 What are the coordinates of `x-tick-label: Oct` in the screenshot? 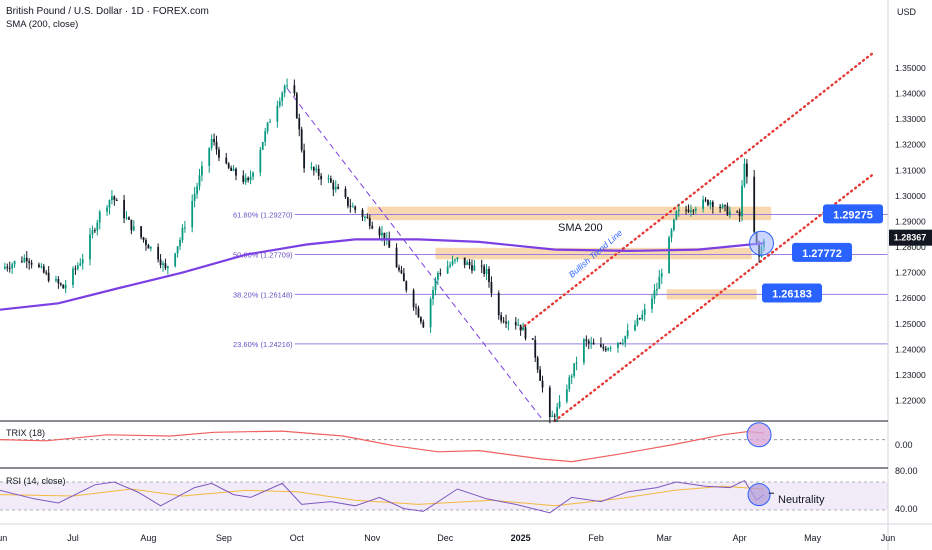 It's located at (297, 538).